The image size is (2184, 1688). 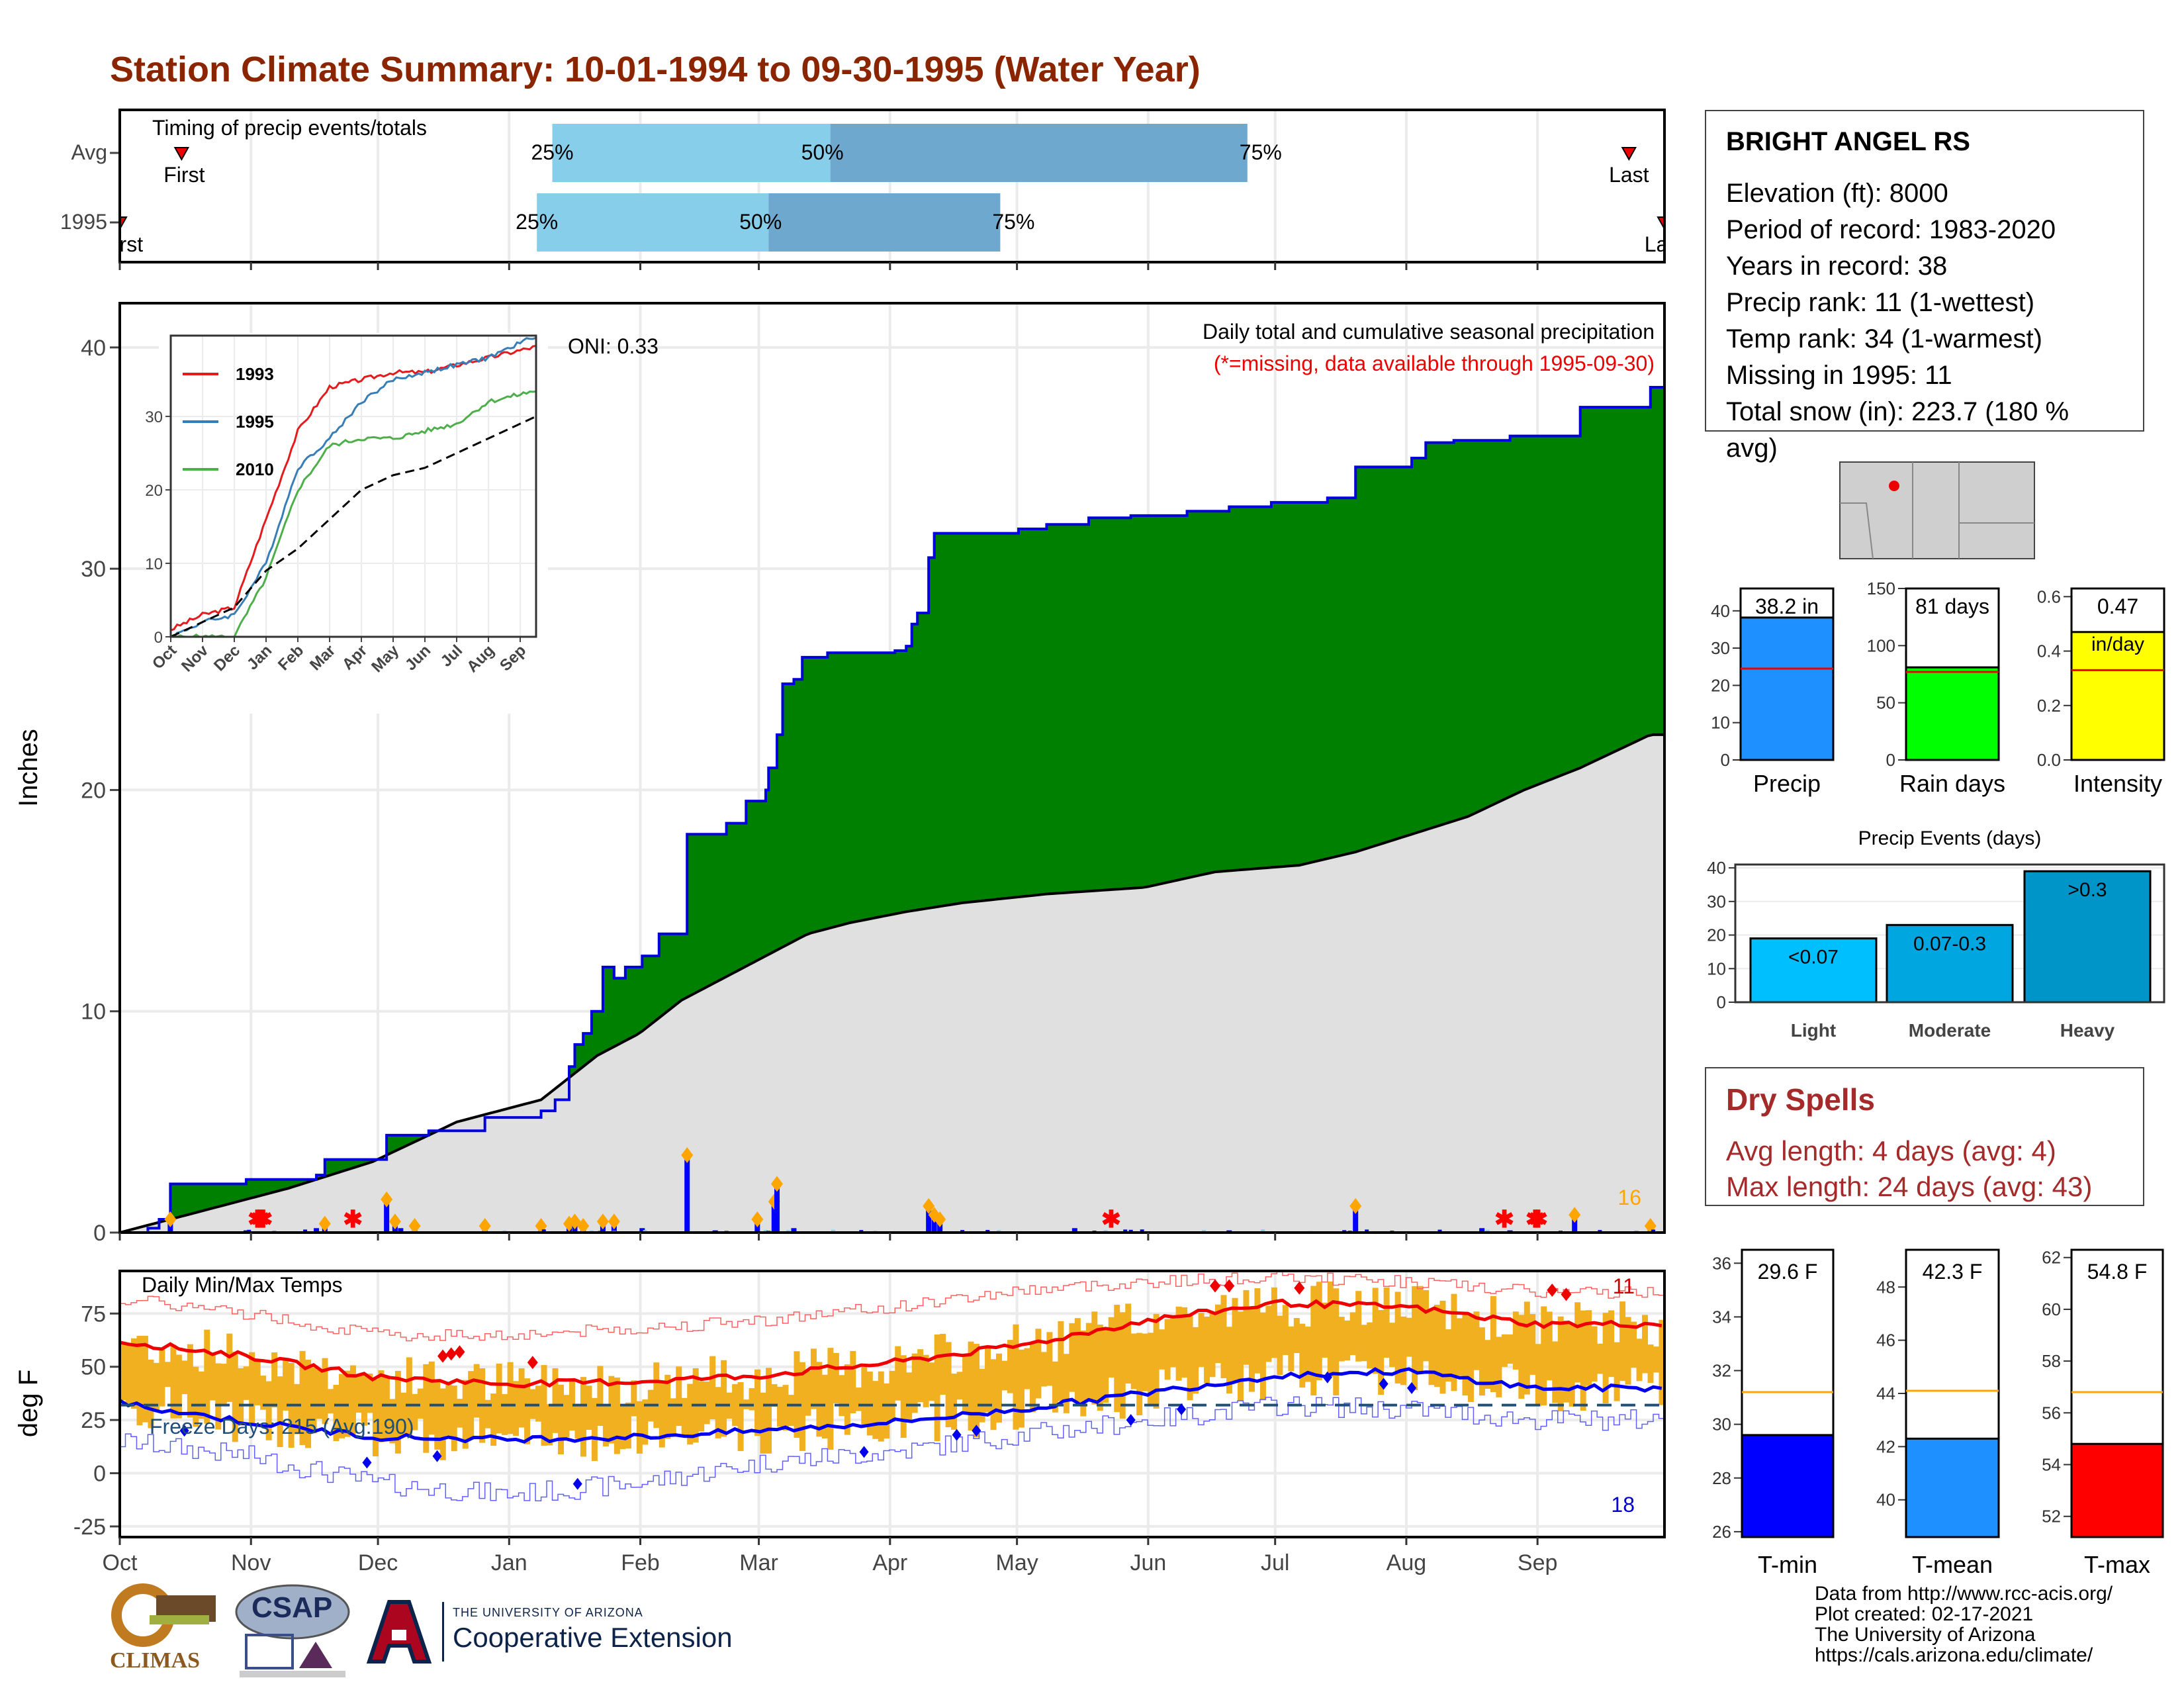 What do you see at coordinates (184, 175) in the screenshot?
I see `first-event-label: First` at bounding box center [184, 175].